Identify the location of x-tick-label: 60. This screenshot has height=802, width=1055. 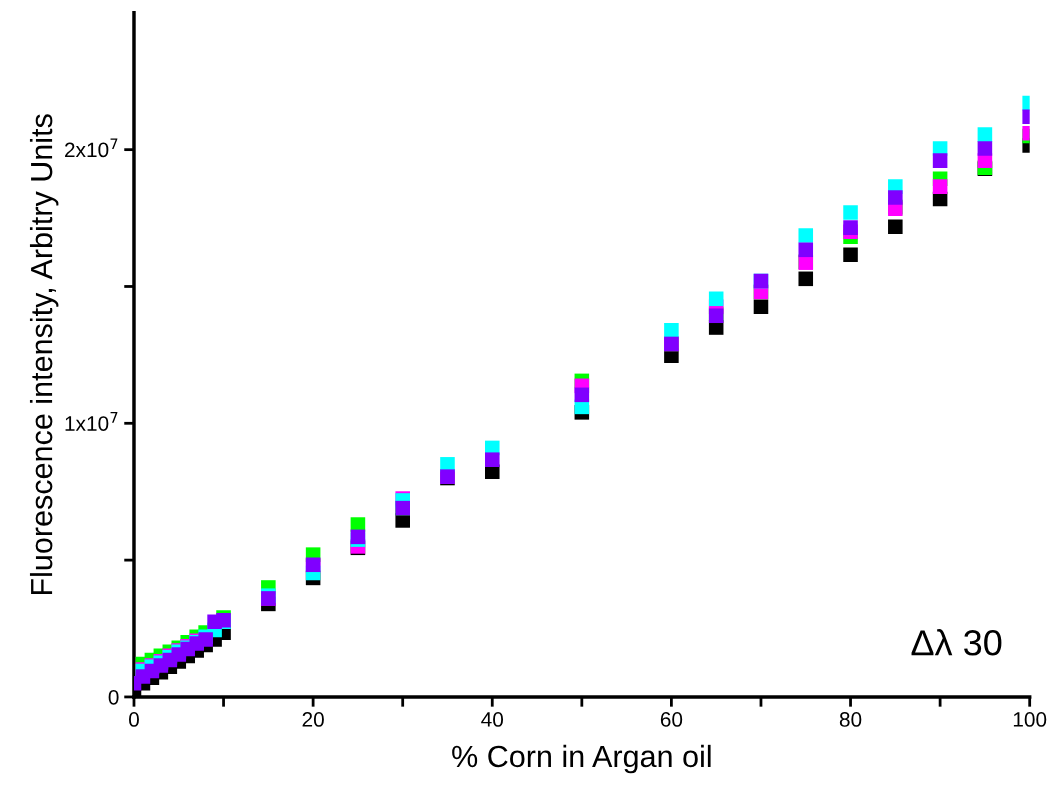
(671, 719).